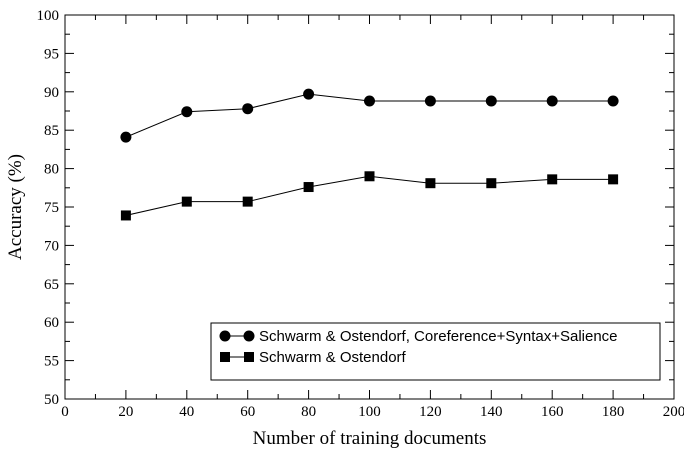  Describe the element at coordinates (51, 400) in the screenshot. I see `y-tick-label: 50` at that location.